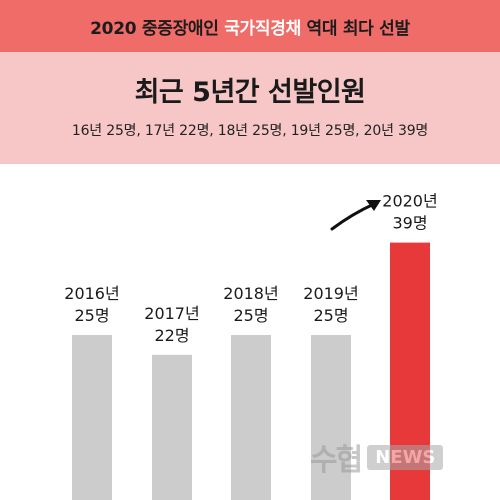 The image size is (500, 500). I want to click on category-label: 2019년, so click(330, 293).